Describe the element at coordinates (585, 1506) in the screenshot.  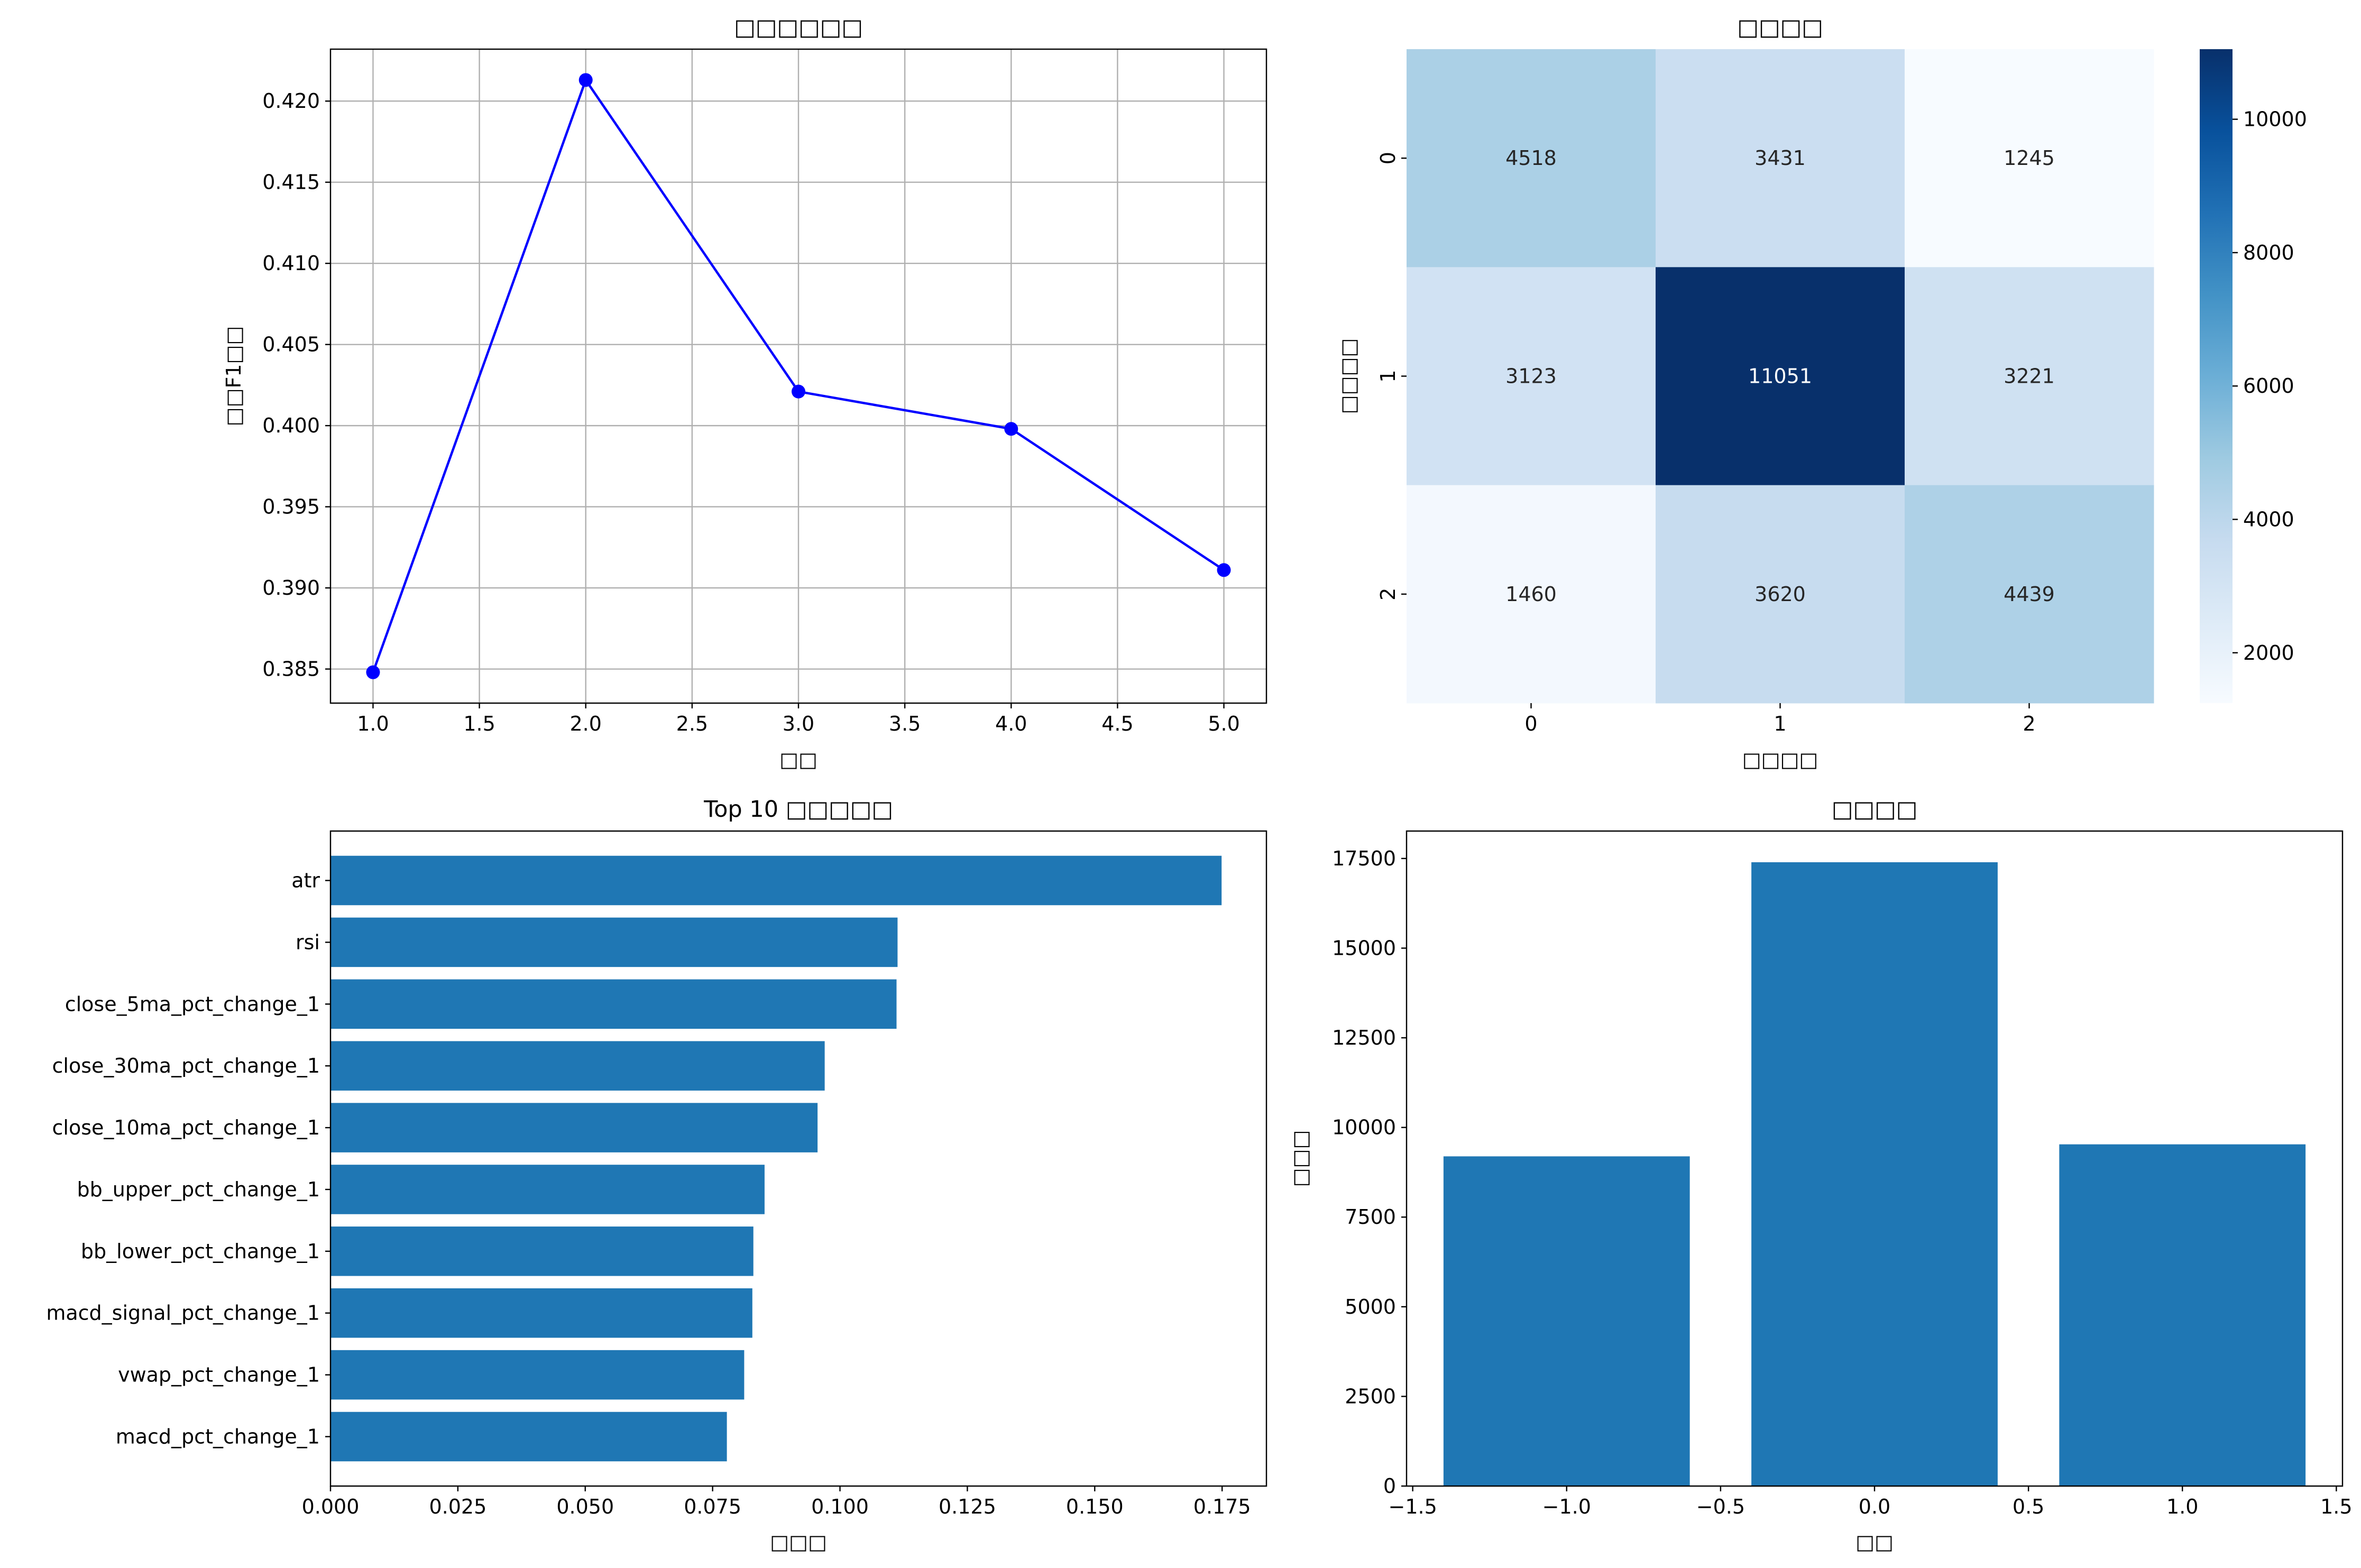
I see `x-tick-label: 0.050` at that location.